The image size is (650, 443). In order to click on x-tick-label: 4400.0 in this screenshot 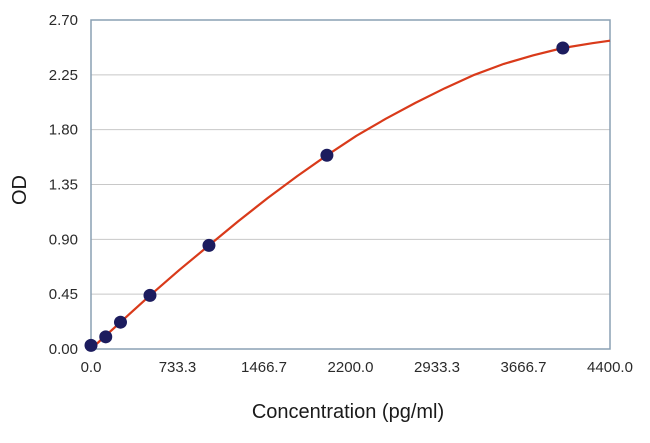, I will do `click(610, 367)`.